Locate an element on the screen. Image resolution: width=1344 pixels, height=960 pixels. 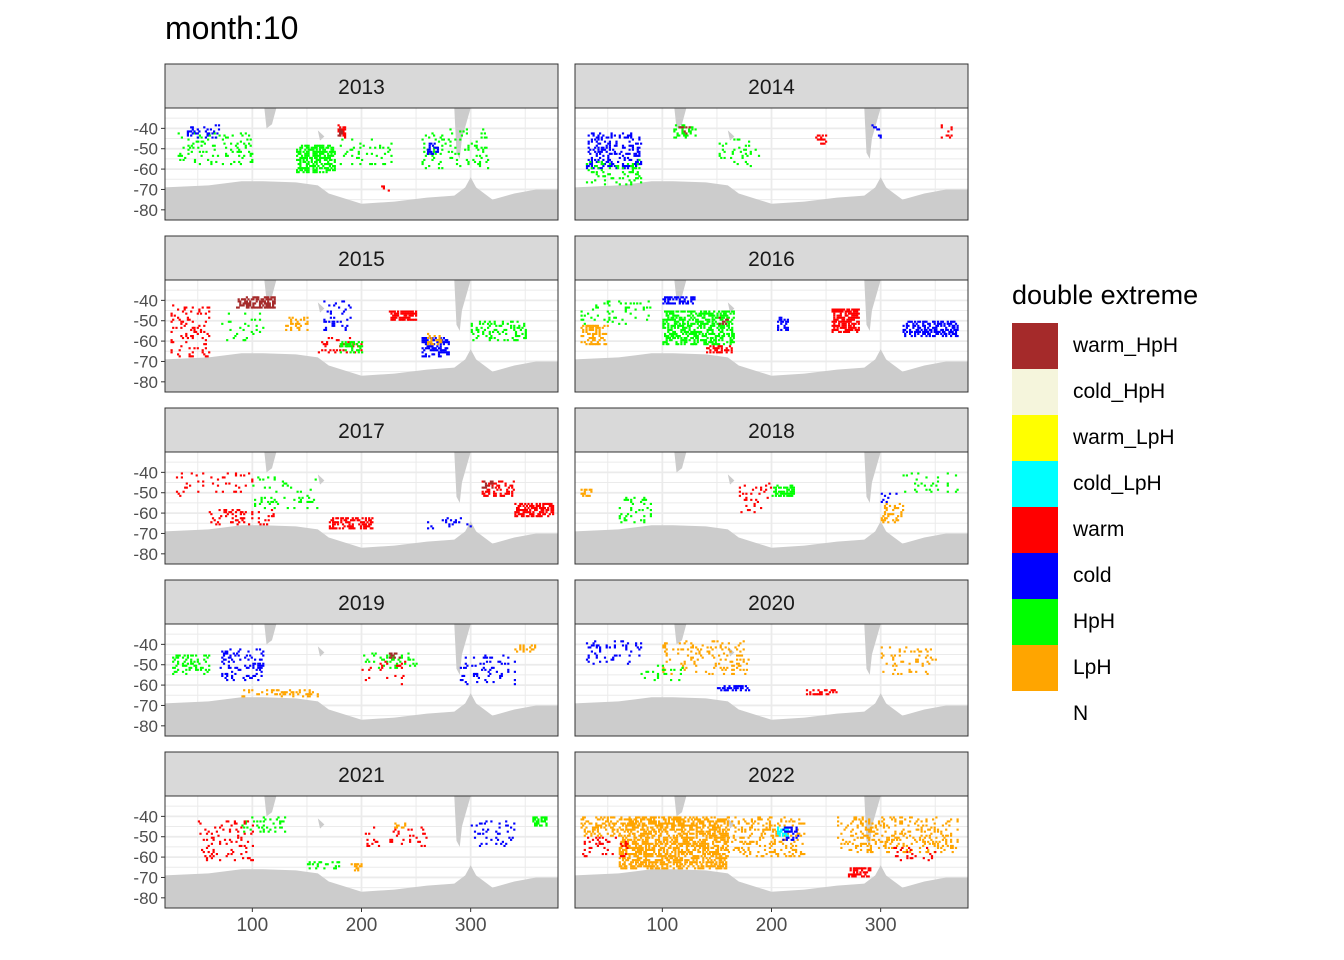
antarctica-land is located at coordinates (361, 198).